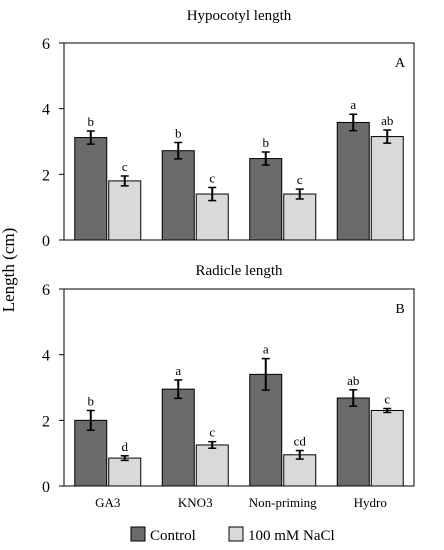  What do you see at coordinates (125, 446) in the screenshot?
I see `significance-label: d` at bounding box center [125, 446].